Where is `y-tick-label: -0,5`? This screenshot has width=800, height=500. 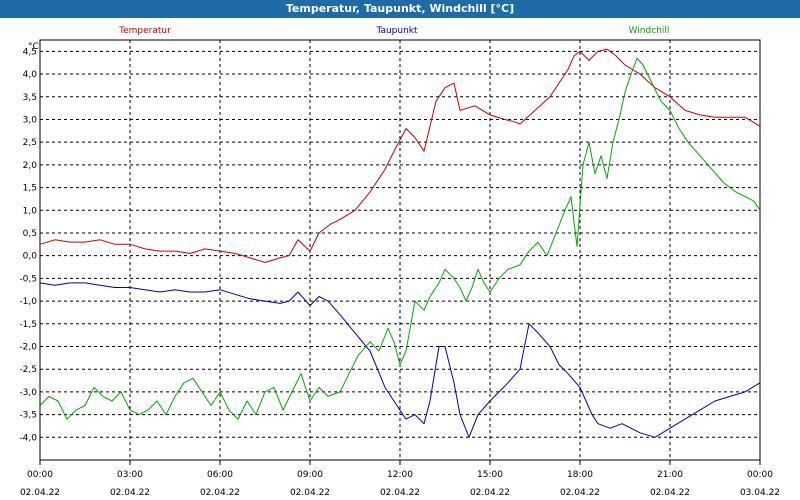
y-tick-label: -0,5 is located at coordinates (28, 279).